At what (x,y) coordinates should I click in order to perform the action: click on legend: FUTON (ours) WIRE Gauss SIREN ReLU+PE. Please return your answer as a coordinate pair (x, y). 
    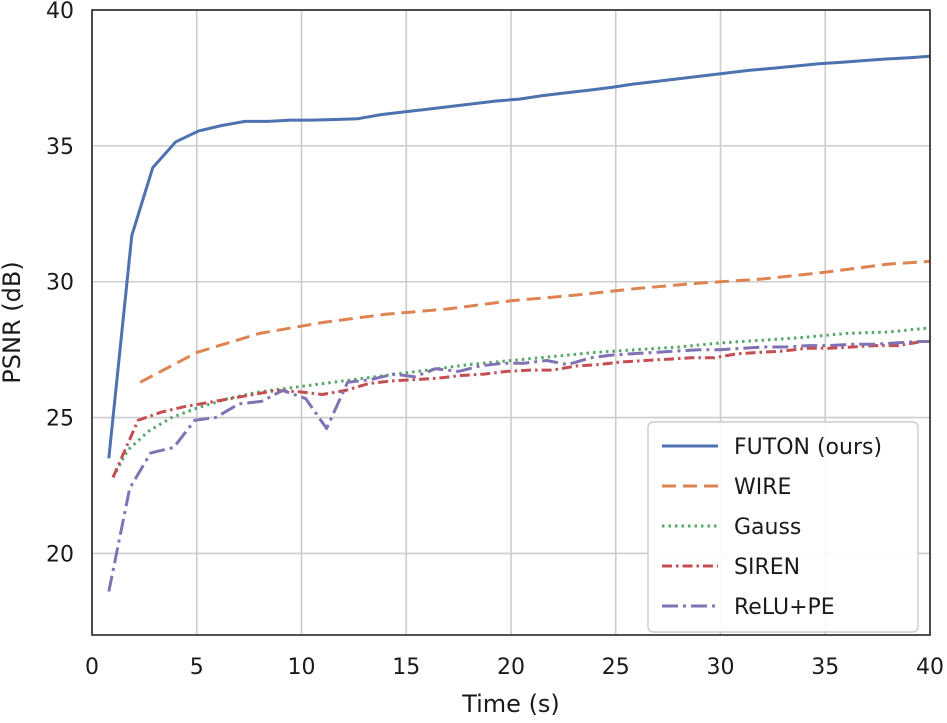
    Looking at the image, I should click on (783, 527).